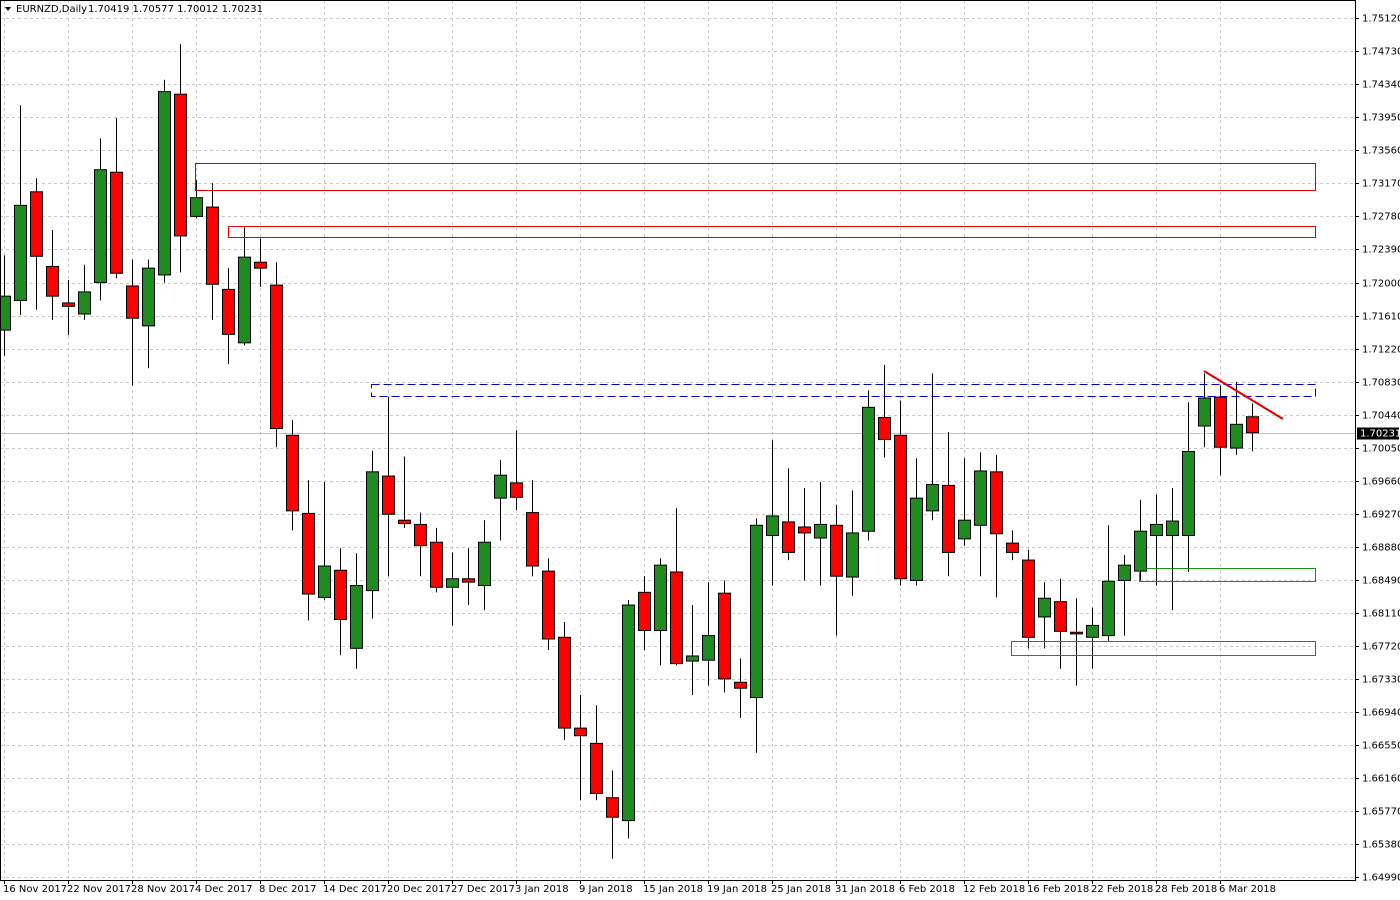 Image resolution: width=1400 pixels, height=900 pixels. Describe the element at coordinates (1381, 217) in the screenshot. I see `y-tick-label: 1.72780` at that location.